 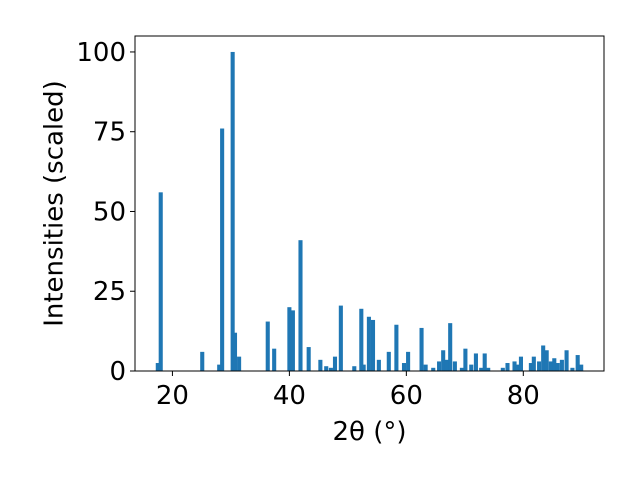 What do you see at coordinates (101, 53) in the screenshot?
I see `y-tick-label: 100` at bounding box center [101, 53].